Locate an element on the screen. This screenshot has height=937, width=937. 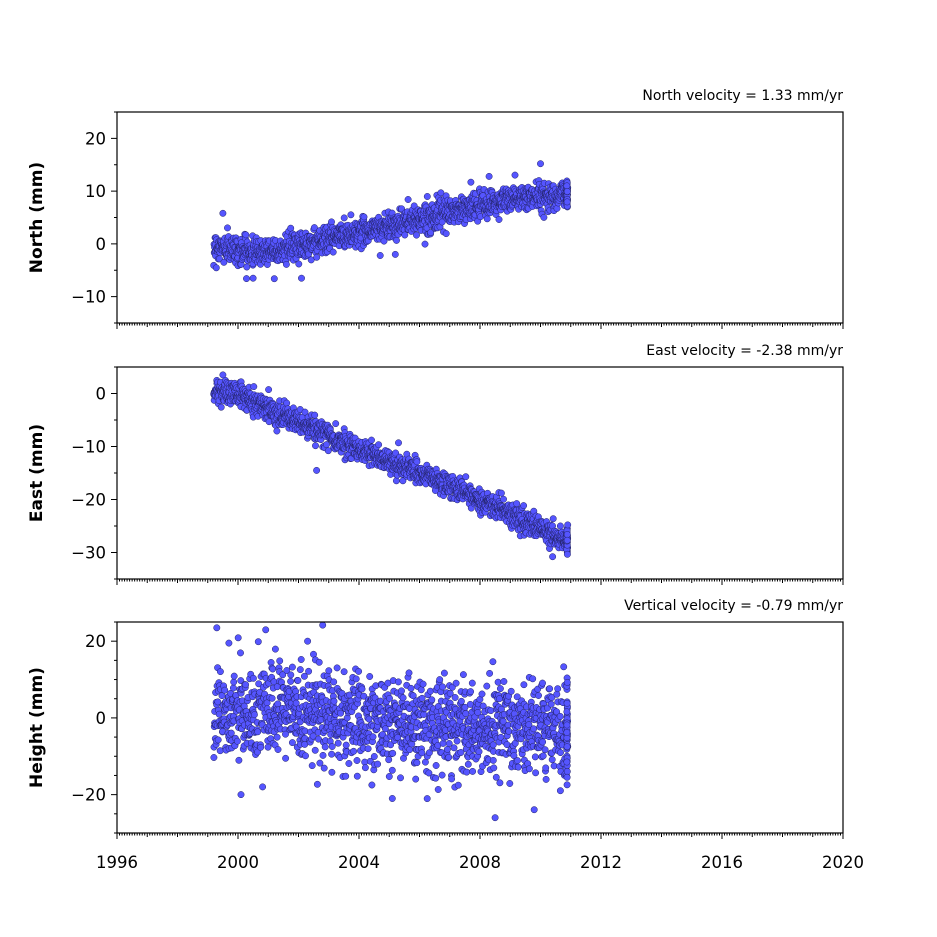
y-tick-label: 20 is located at coordinates (95, 641).